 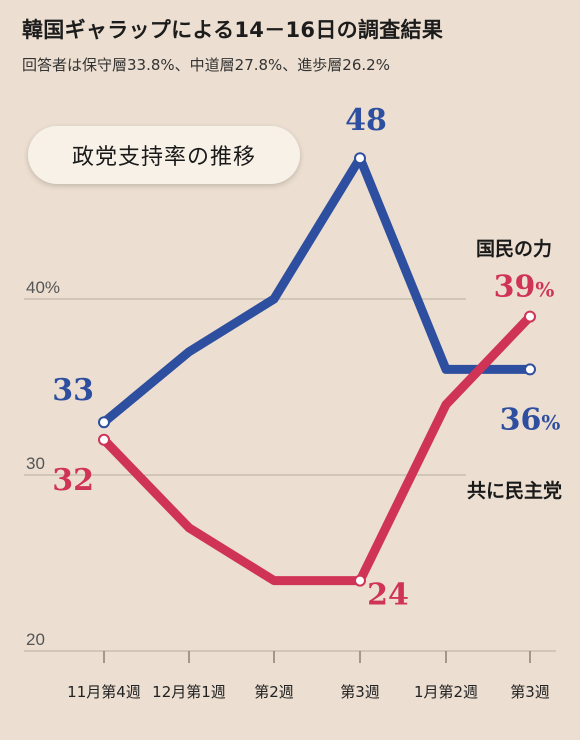 What do you see at coordinates (206, 65) in the screenshot?
I see `chart-subtitle: 回答者は保守層33.8%、中道層27.8%、進歩層26.2%` at bounding box center [206, 65].